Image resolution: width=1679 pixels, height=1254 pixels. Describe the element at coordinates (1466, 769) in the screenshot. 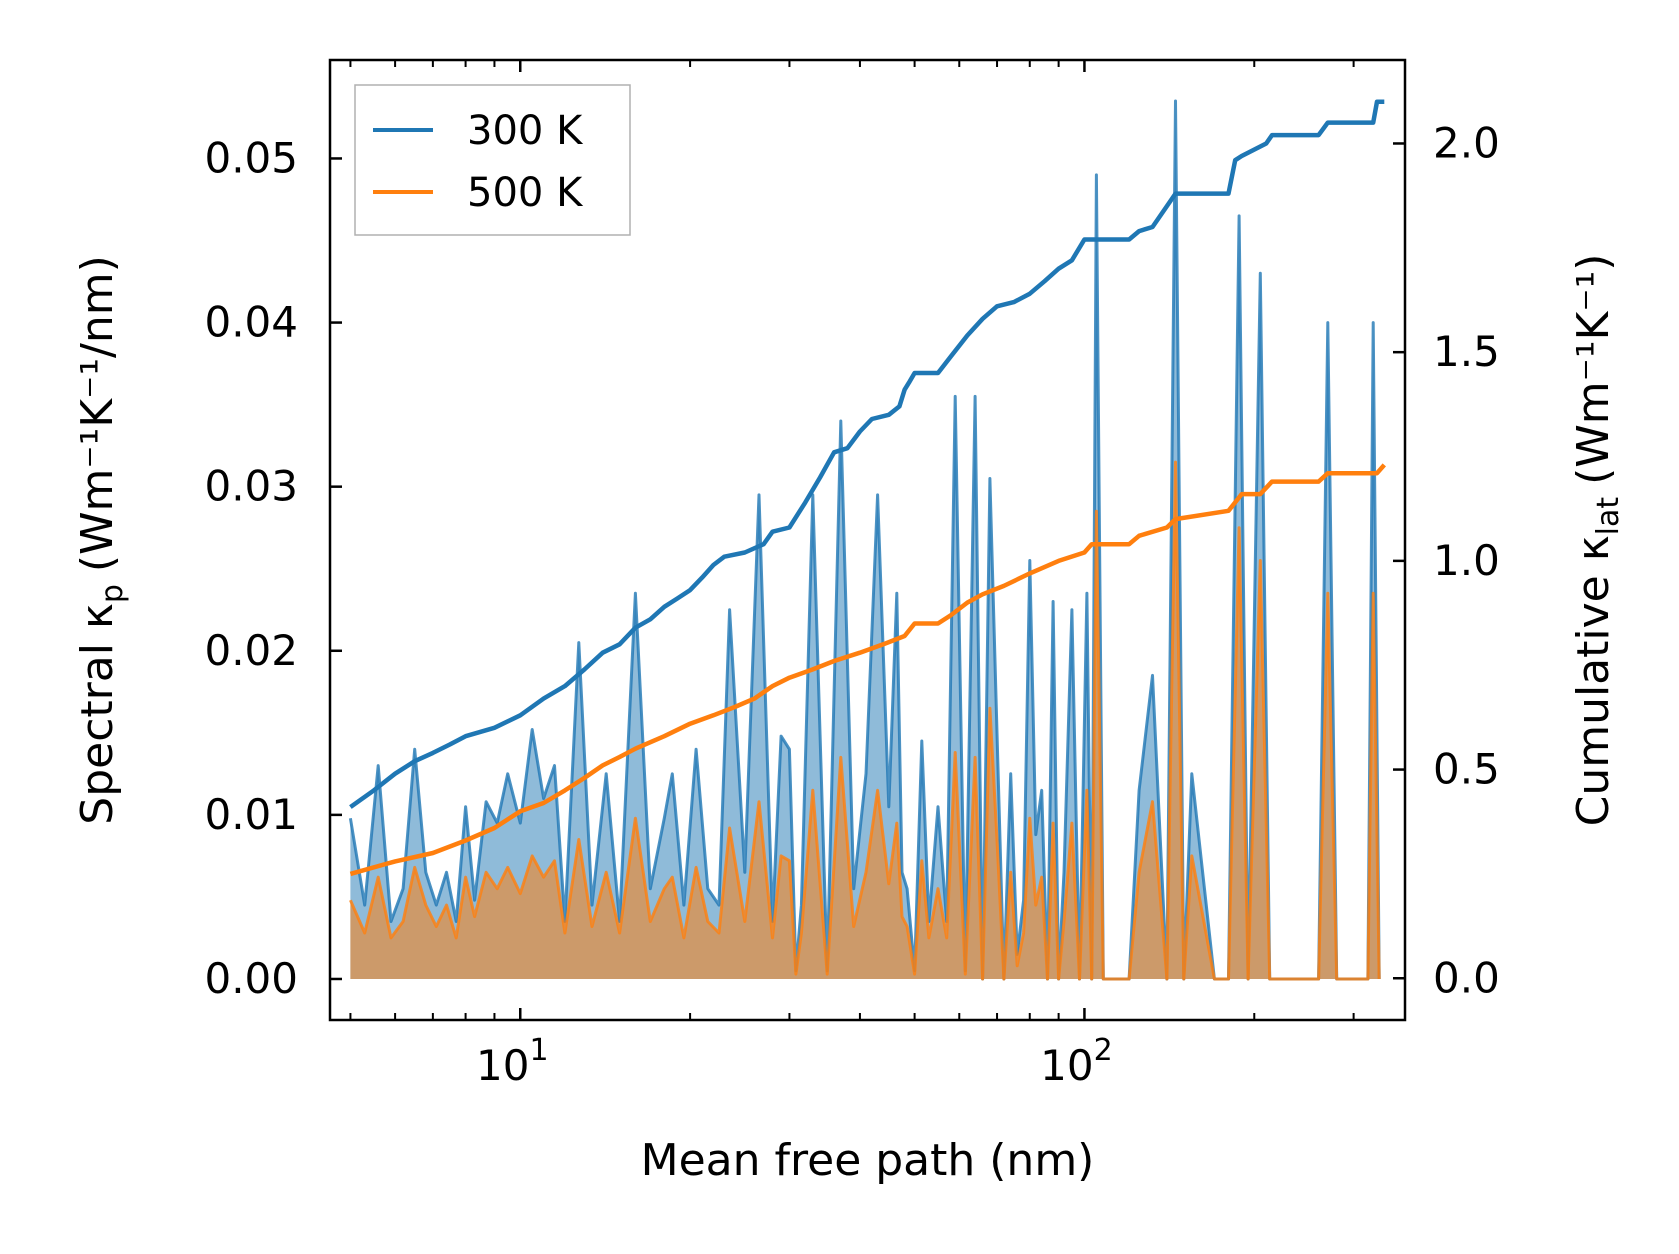

I see `y-right-tick-label: 0.5` at that location.